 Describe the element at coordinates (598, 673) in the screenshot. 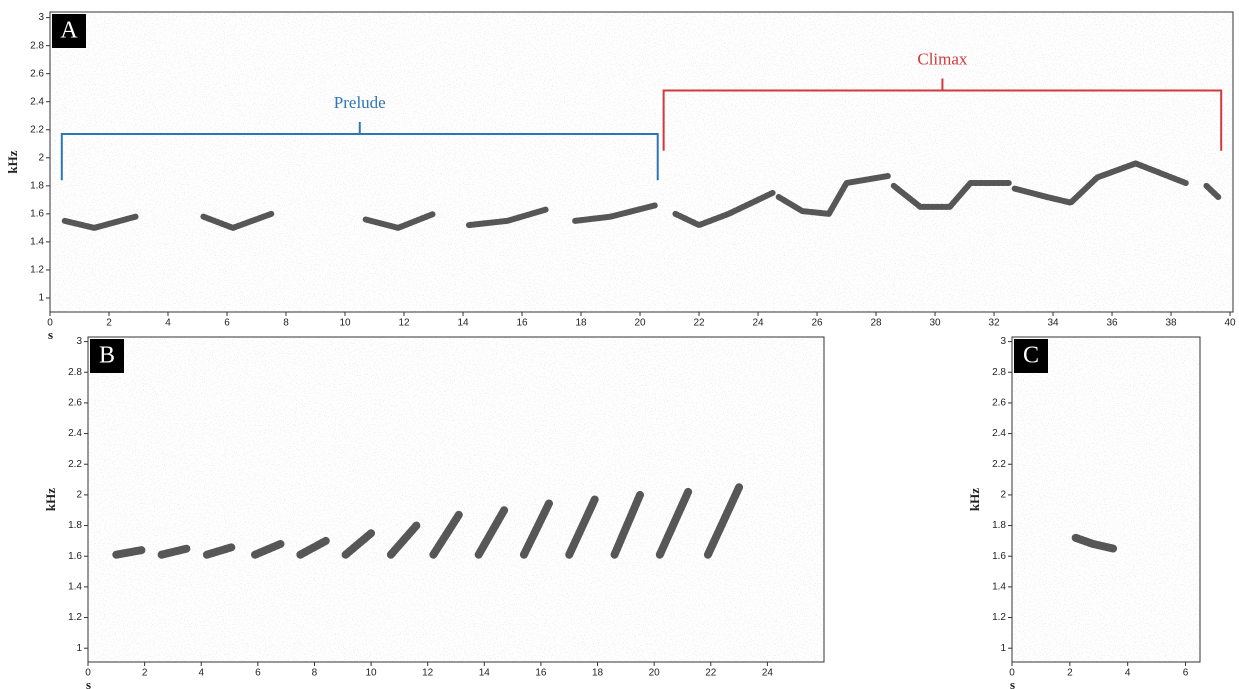

I see `x-tick-label: 18` at that location.